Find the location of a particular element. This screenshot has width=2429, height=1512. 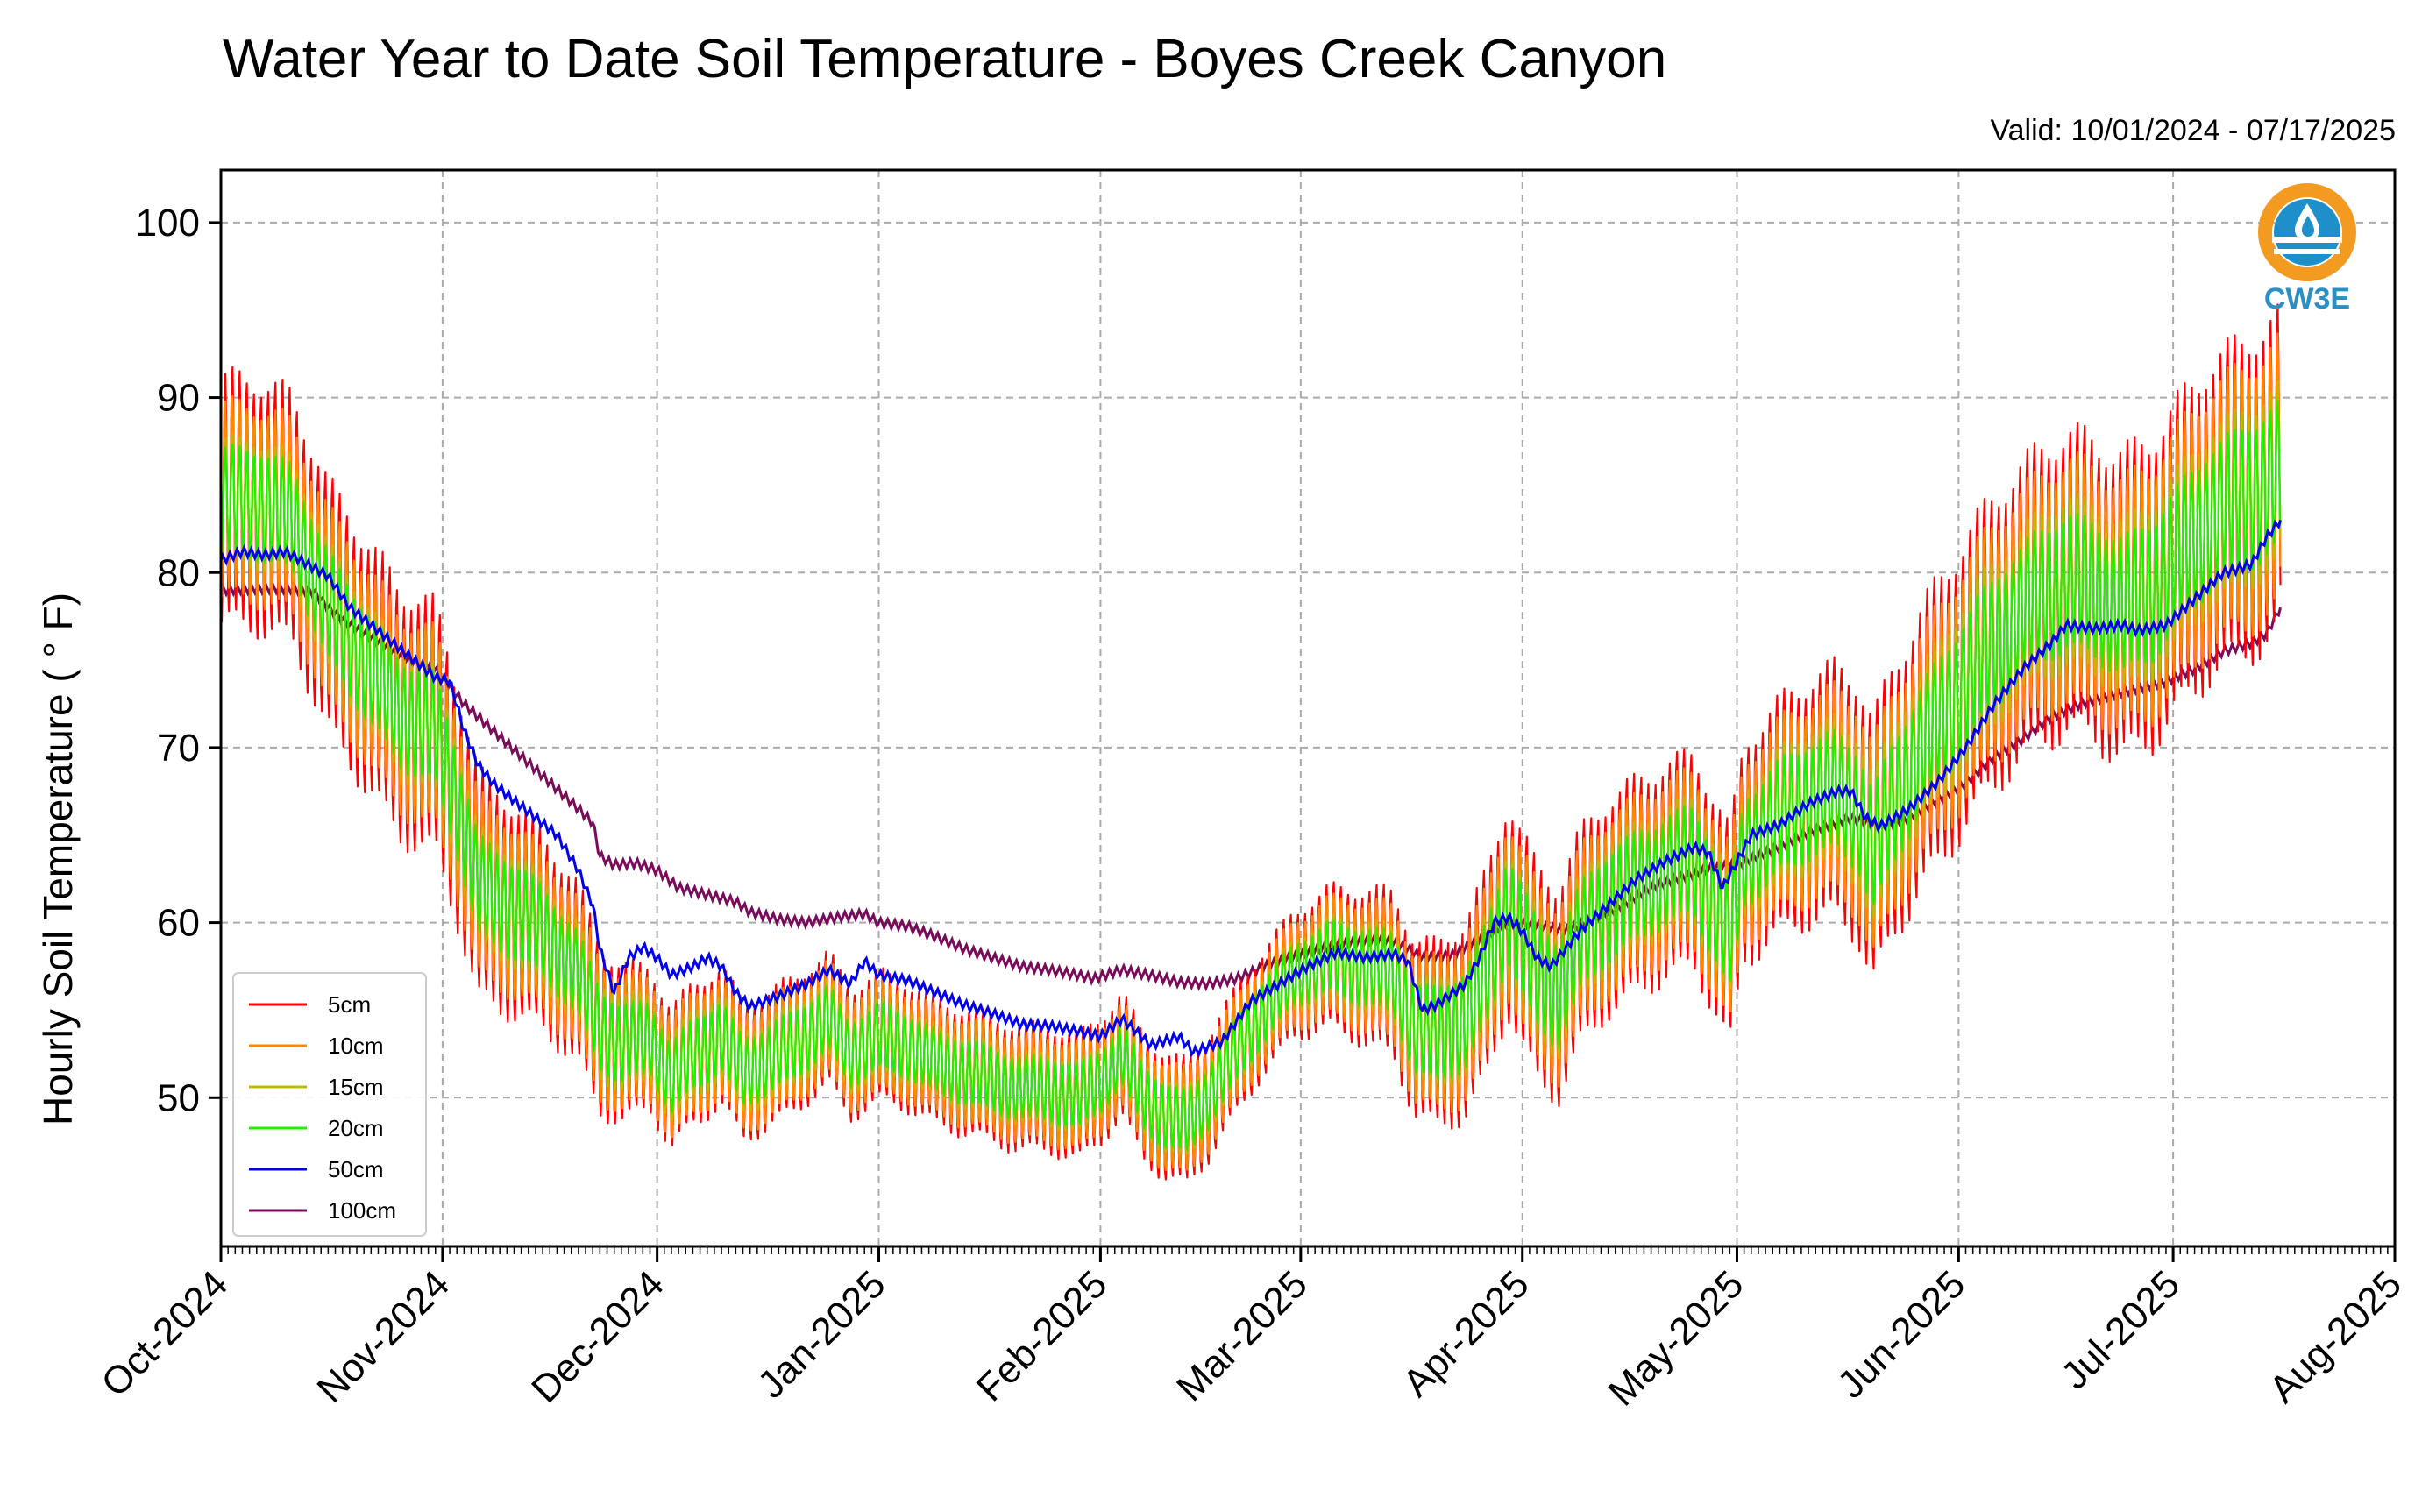

x-tick-label: Feb-2025 is located at coordinates (1042, 1335).